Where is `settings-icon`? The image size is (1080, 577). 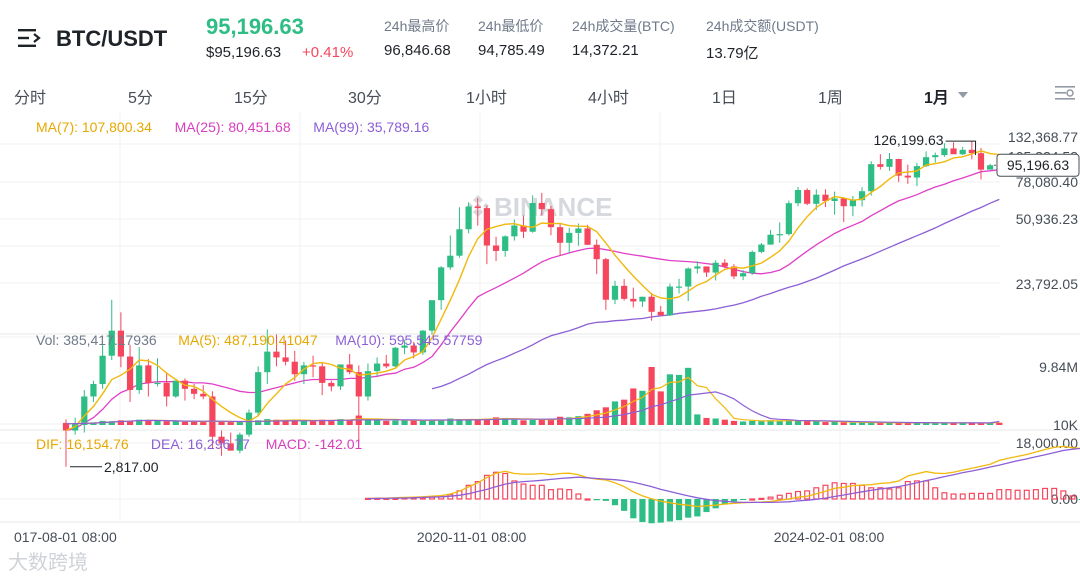 settings-icon is located at coordinates (1065, 93).